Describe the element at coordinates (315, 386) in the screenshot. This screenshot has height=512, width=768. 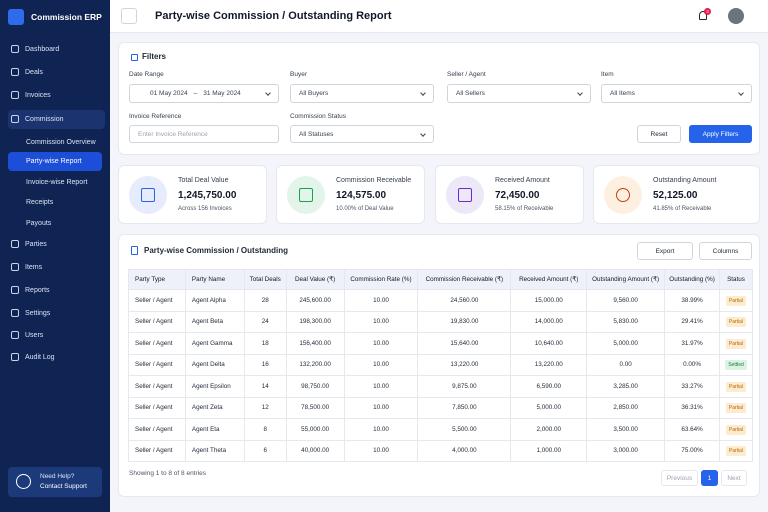
I see `table-cell: 98,750.00` at that location.